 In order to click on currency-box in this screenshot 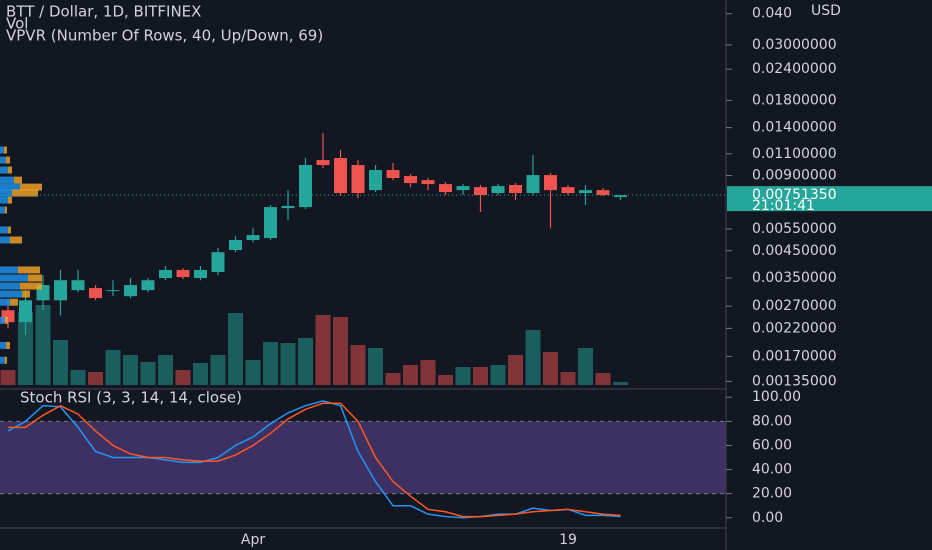, I will do `click(826, 11)`.